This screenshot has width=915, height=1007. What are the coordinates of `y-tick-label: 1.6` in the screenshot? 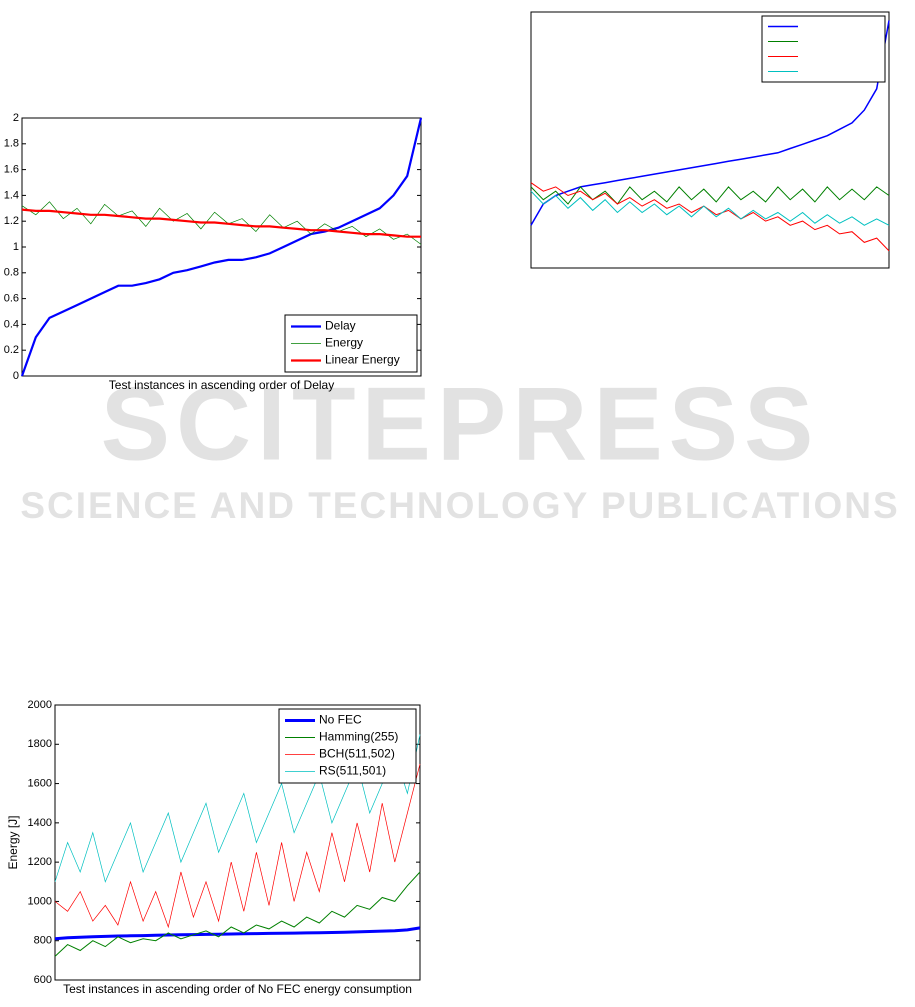 It's located at (11, 170).